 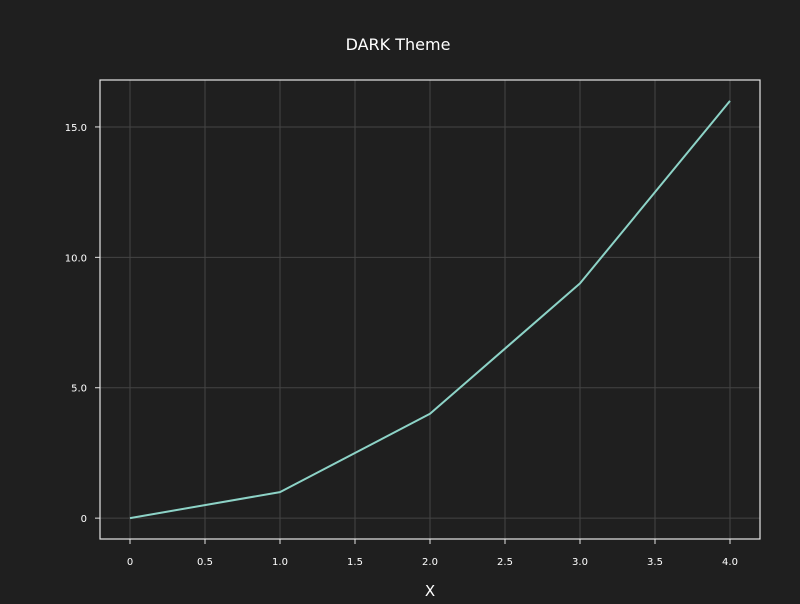 I want to click on x-axis-label: X, so click(x=430, y=591).